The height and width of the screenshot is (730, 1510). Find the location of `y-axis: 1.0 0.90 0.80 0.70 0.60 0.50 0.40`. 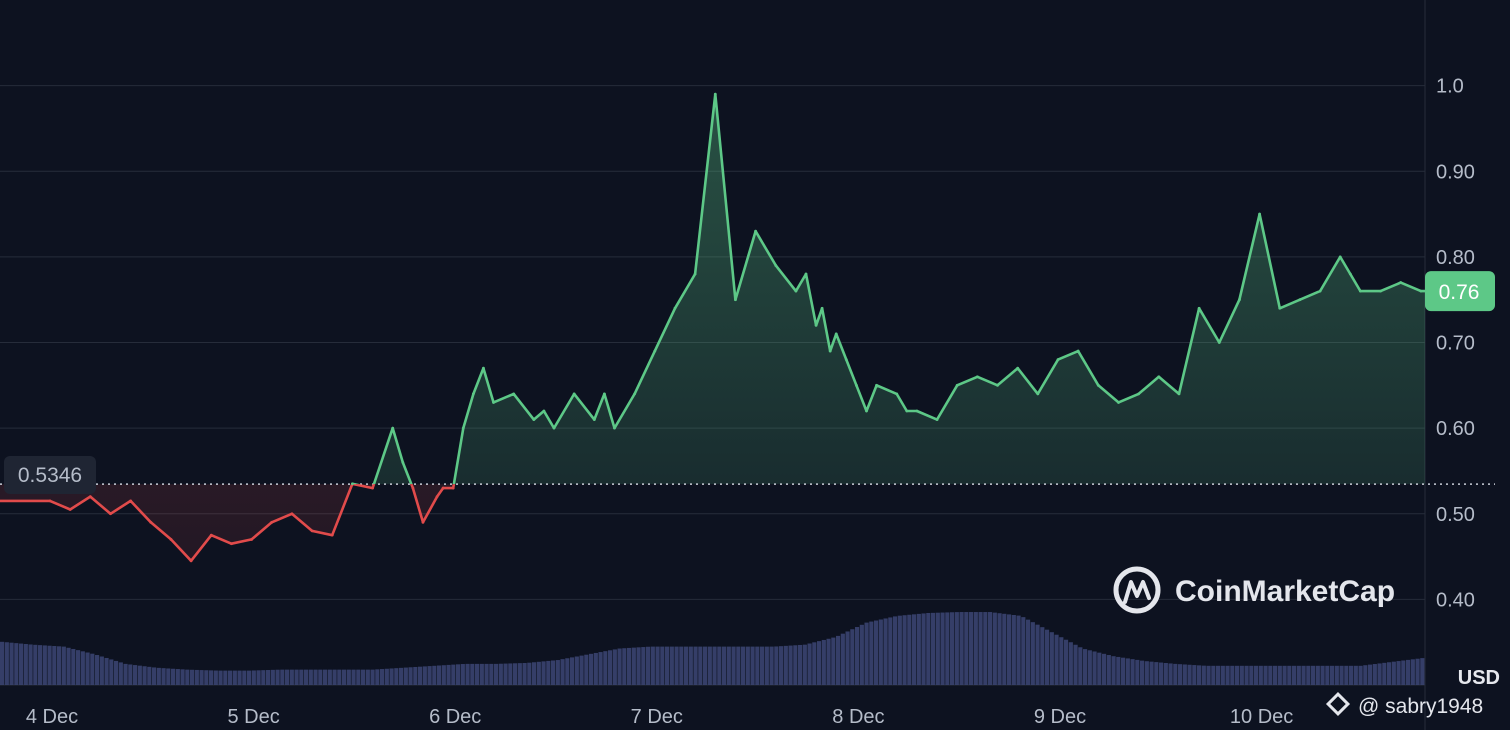

y-axis: 1.0 0.90 0.80 0.70 0.60 0.50 0.40 is located at coordinates (1455, 344).